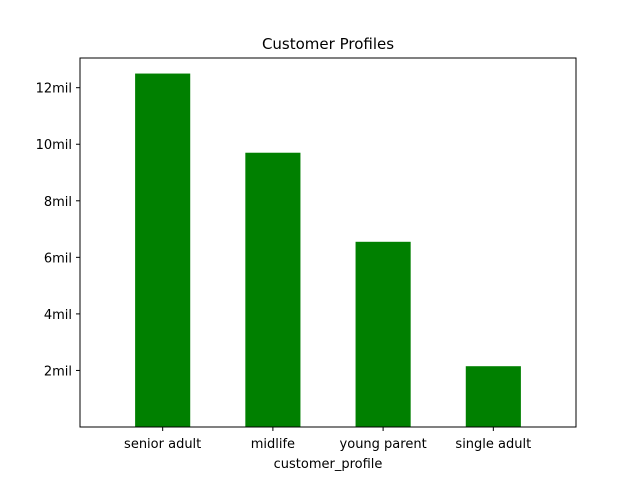  I want to click on y-tick-label: 12mil, so click(54, 89).